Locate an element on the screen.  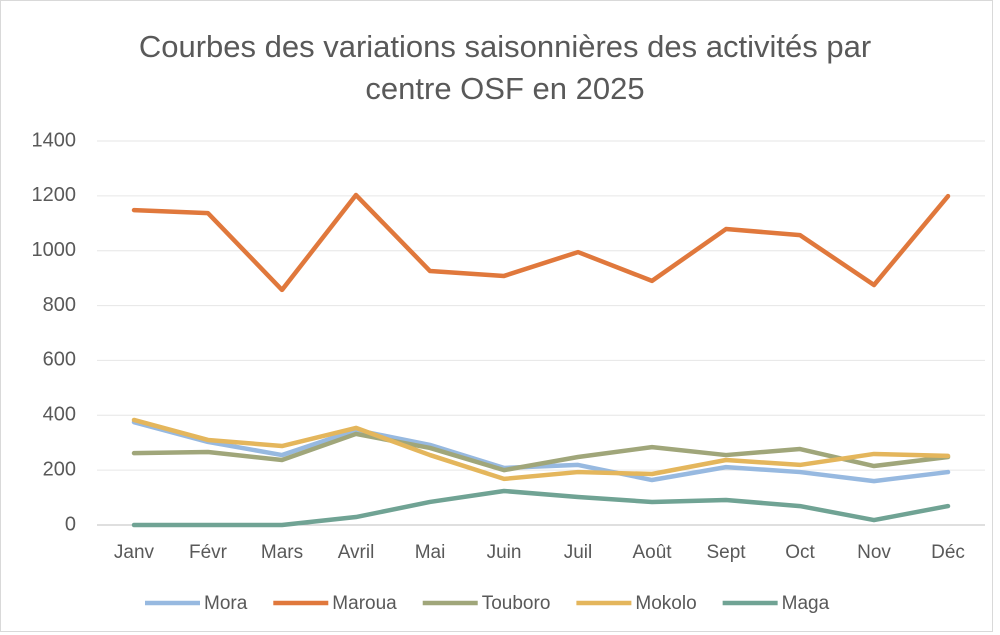
x-tick-label: Août is located at coordinates (652, 552).